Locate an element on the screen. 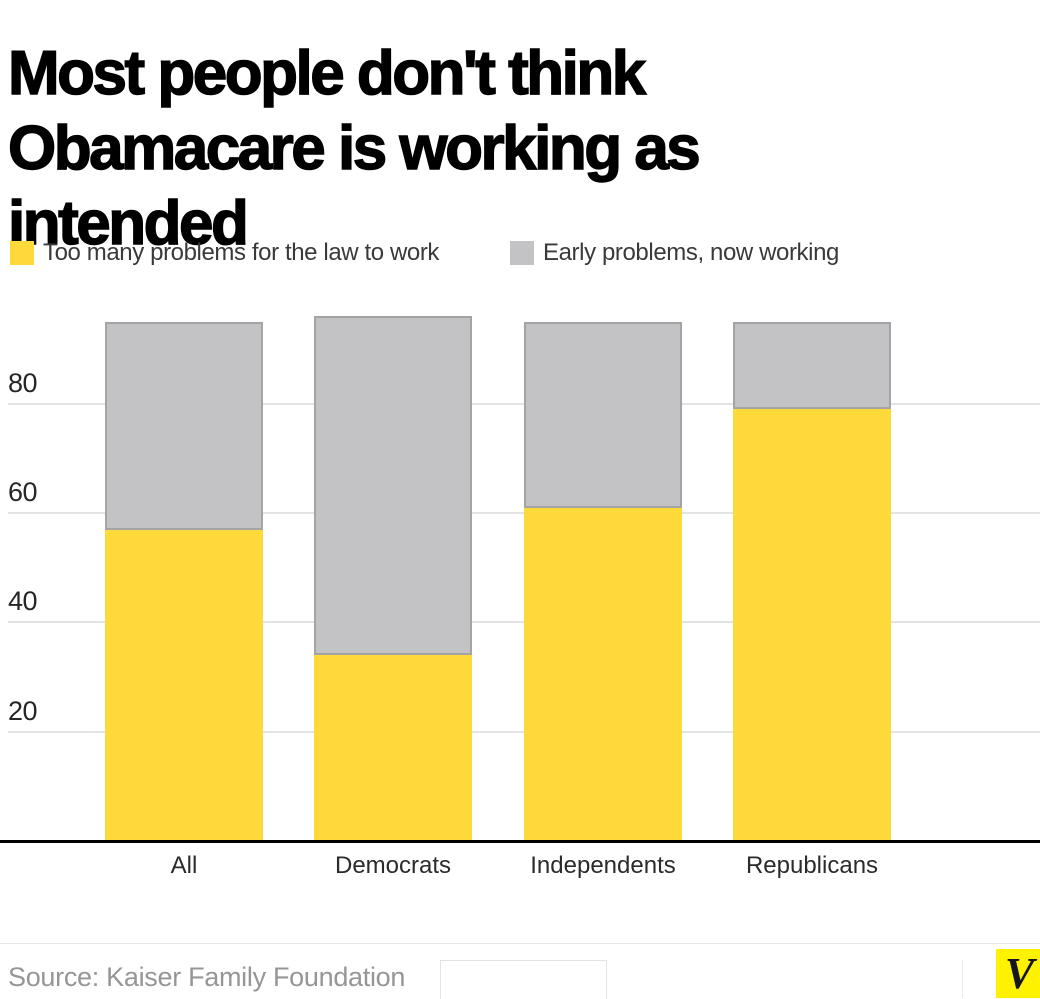 The image size is (1040, 999). y-axis-tick-label: 80 is located at coordinates (23, 382).